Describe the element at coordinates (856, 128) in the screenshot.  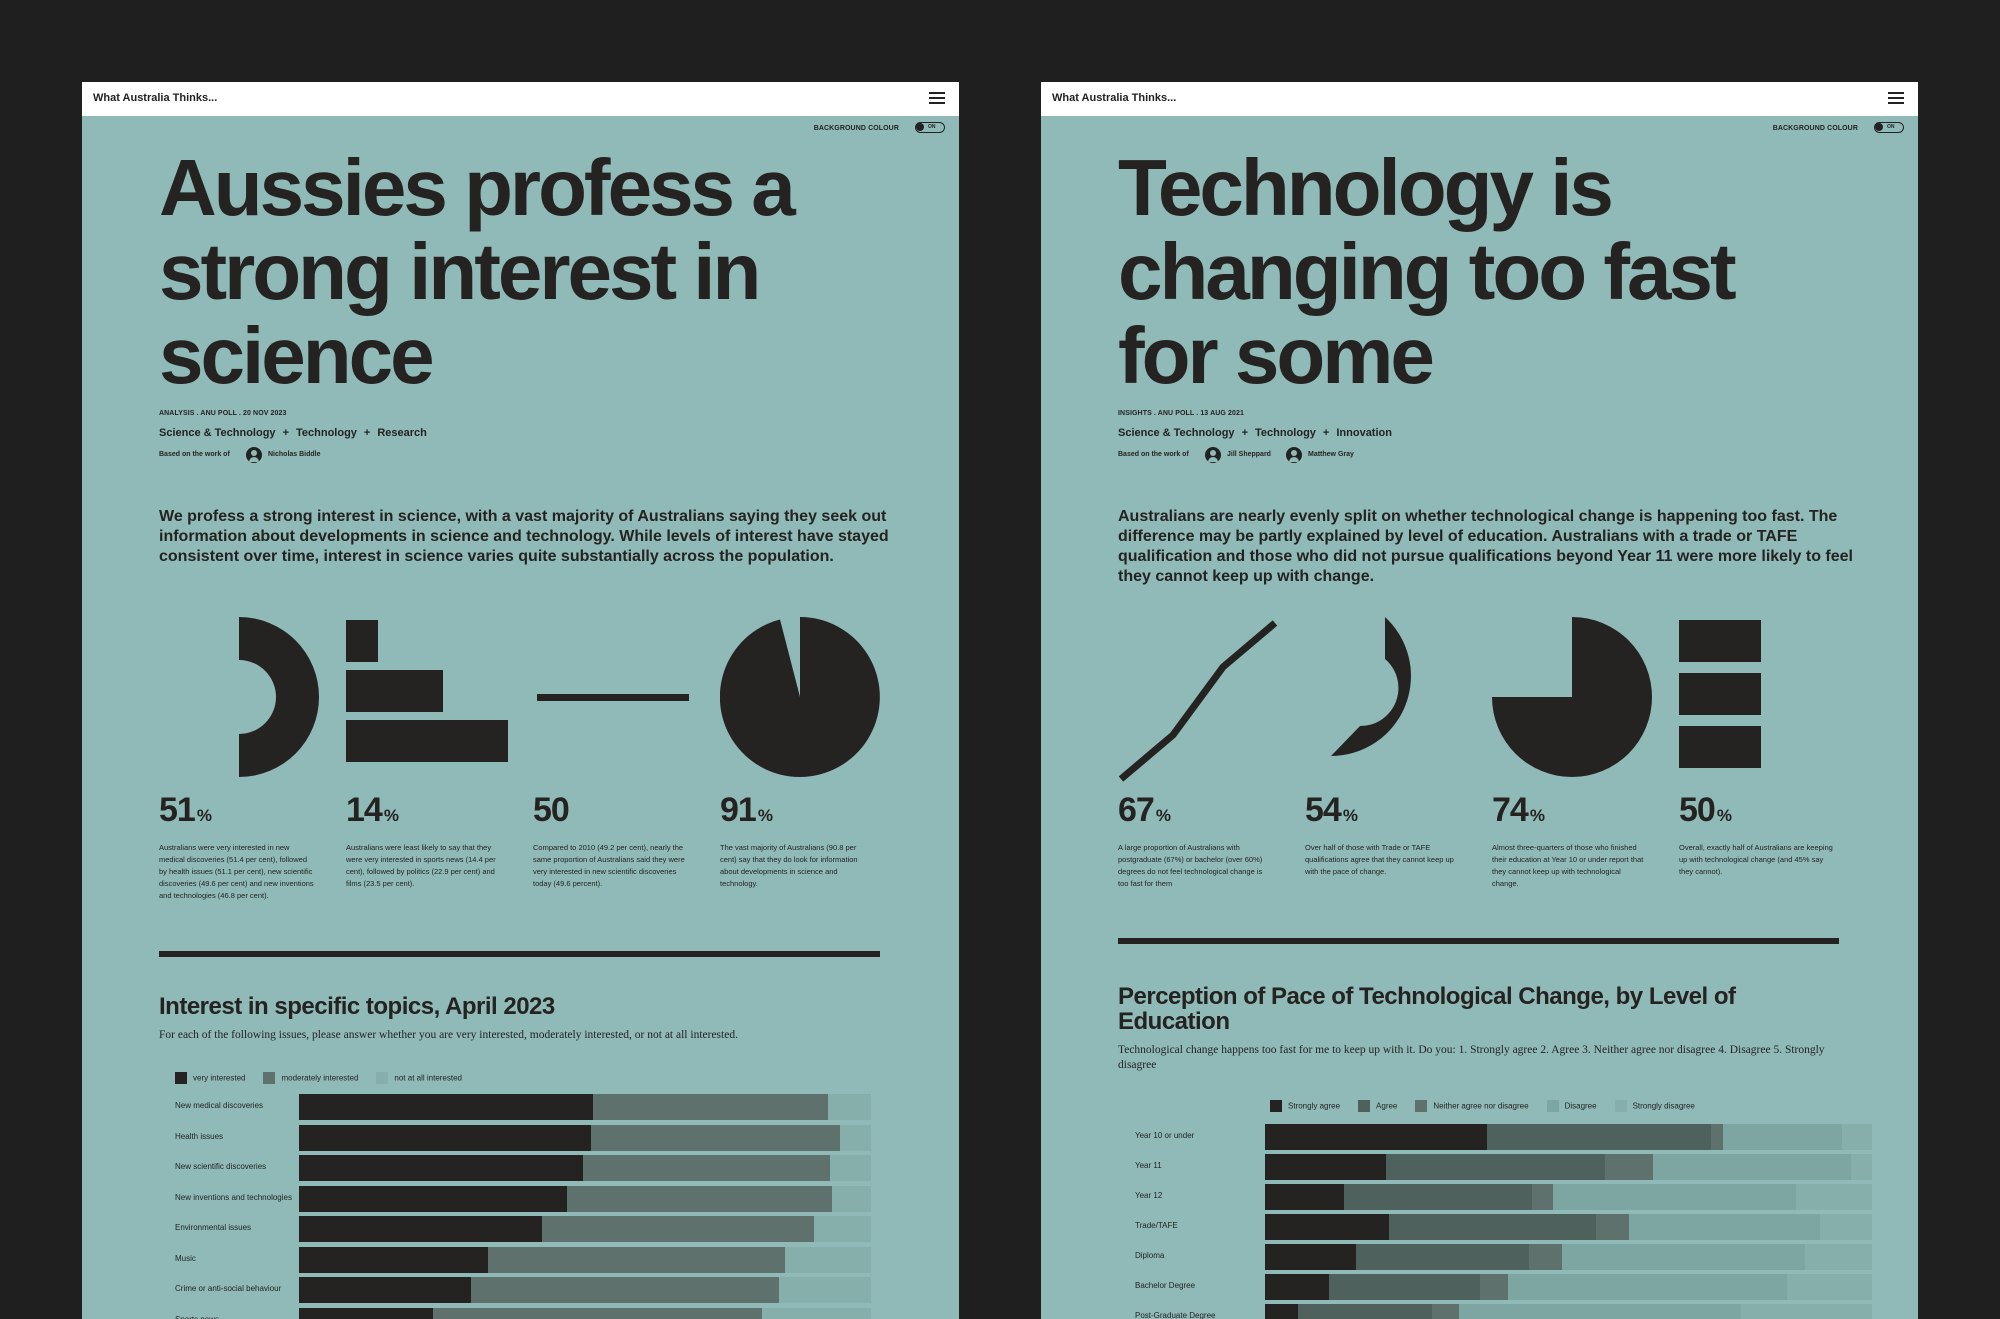
I see `background-colour-label: BACKGROUND COLOUR` at that location.